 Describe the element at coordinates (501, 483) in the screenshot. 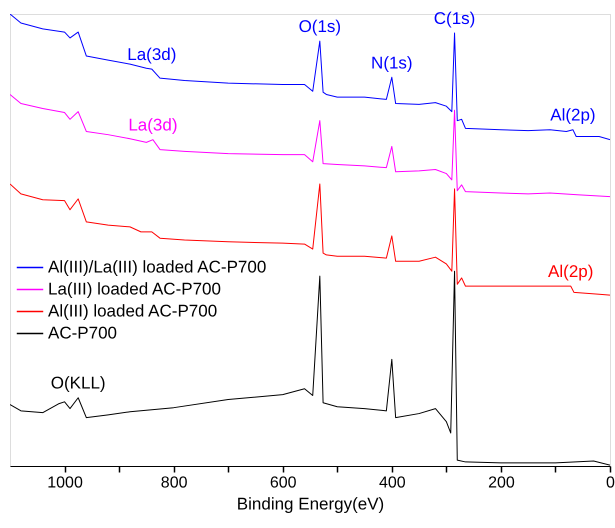

I see `x-tick-label: 200` at that location.